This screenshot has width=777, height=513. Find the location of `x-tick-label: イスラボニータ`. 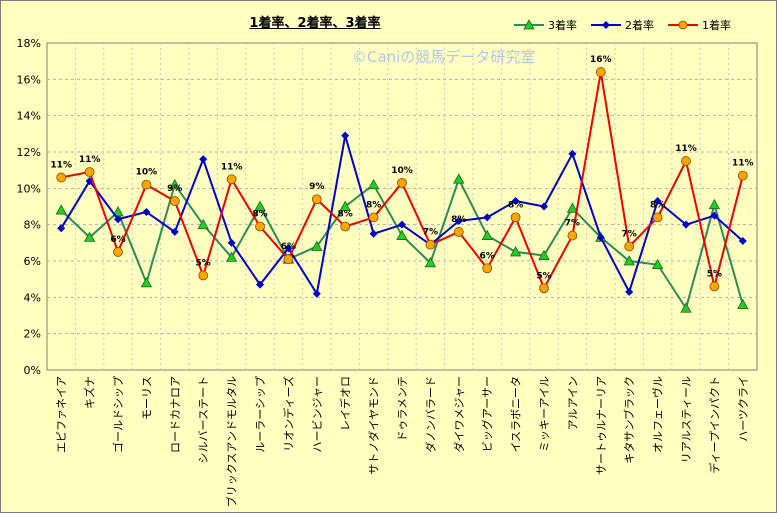

x-tick-label: イスラボニータ is located at coordinates (516, 414).